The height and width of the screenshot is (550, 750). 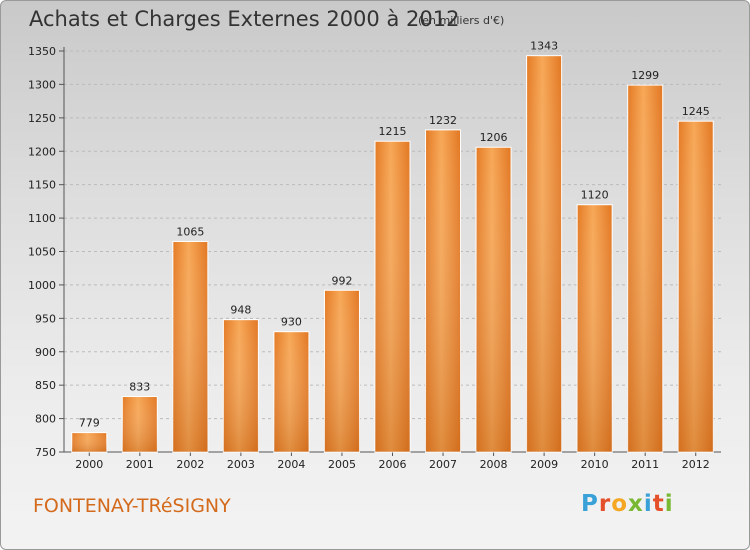 What do you see at coordinates (42, 51) in the screenshot?
I see `y-tick-label: 1350` at bounding box center [42, 51].